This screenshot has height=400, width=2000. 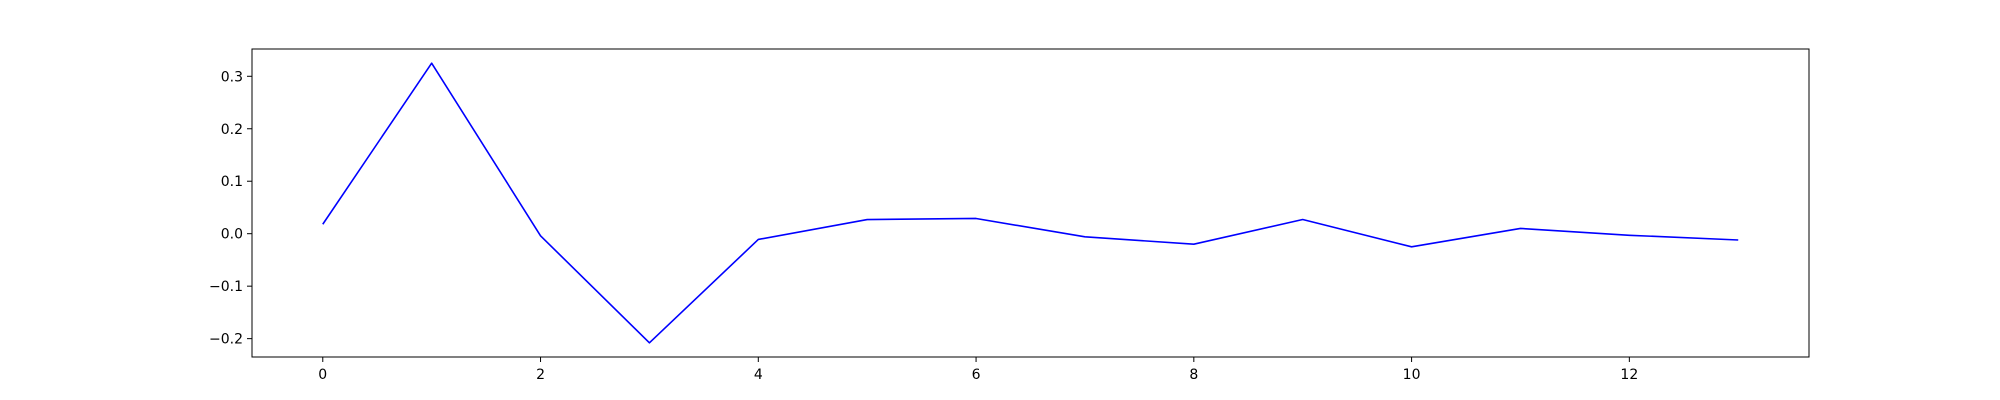 What do you see at coordinates (322, 375) in the screenshot?
I see `x-tick-label: 0` at bounding box center [322, 375].